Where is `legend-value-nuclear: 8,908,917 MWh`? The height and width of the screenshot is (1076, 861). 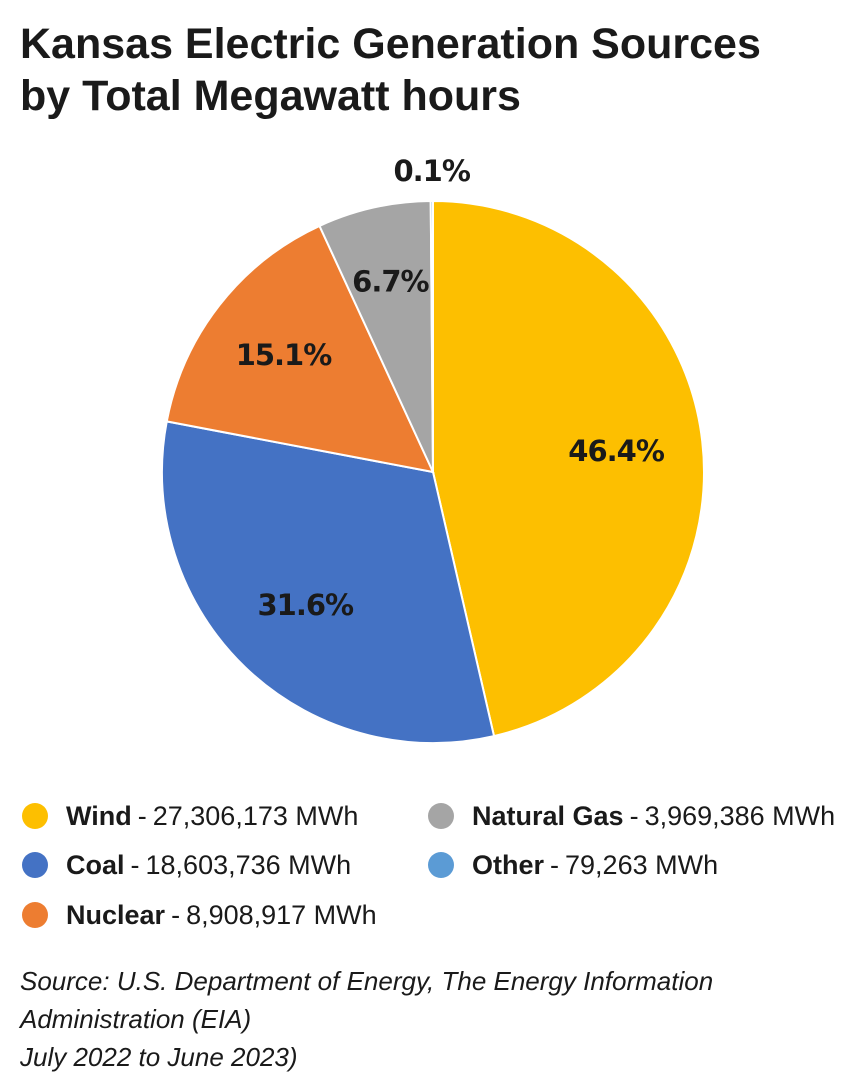 legend-value-nuclear: 8,908,917 MWh is located at coordinates (281, 914).